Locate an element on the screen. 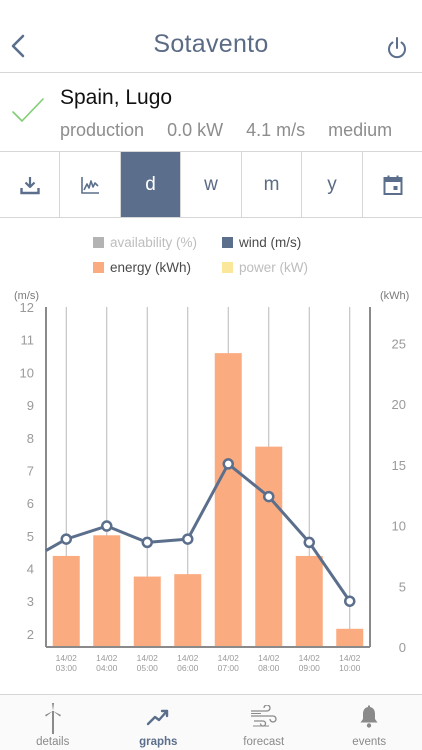 Image resolution: width=422 pixels, height=750 pixels. graph-toolbar: d w m y is located at coordinates (211, 184).